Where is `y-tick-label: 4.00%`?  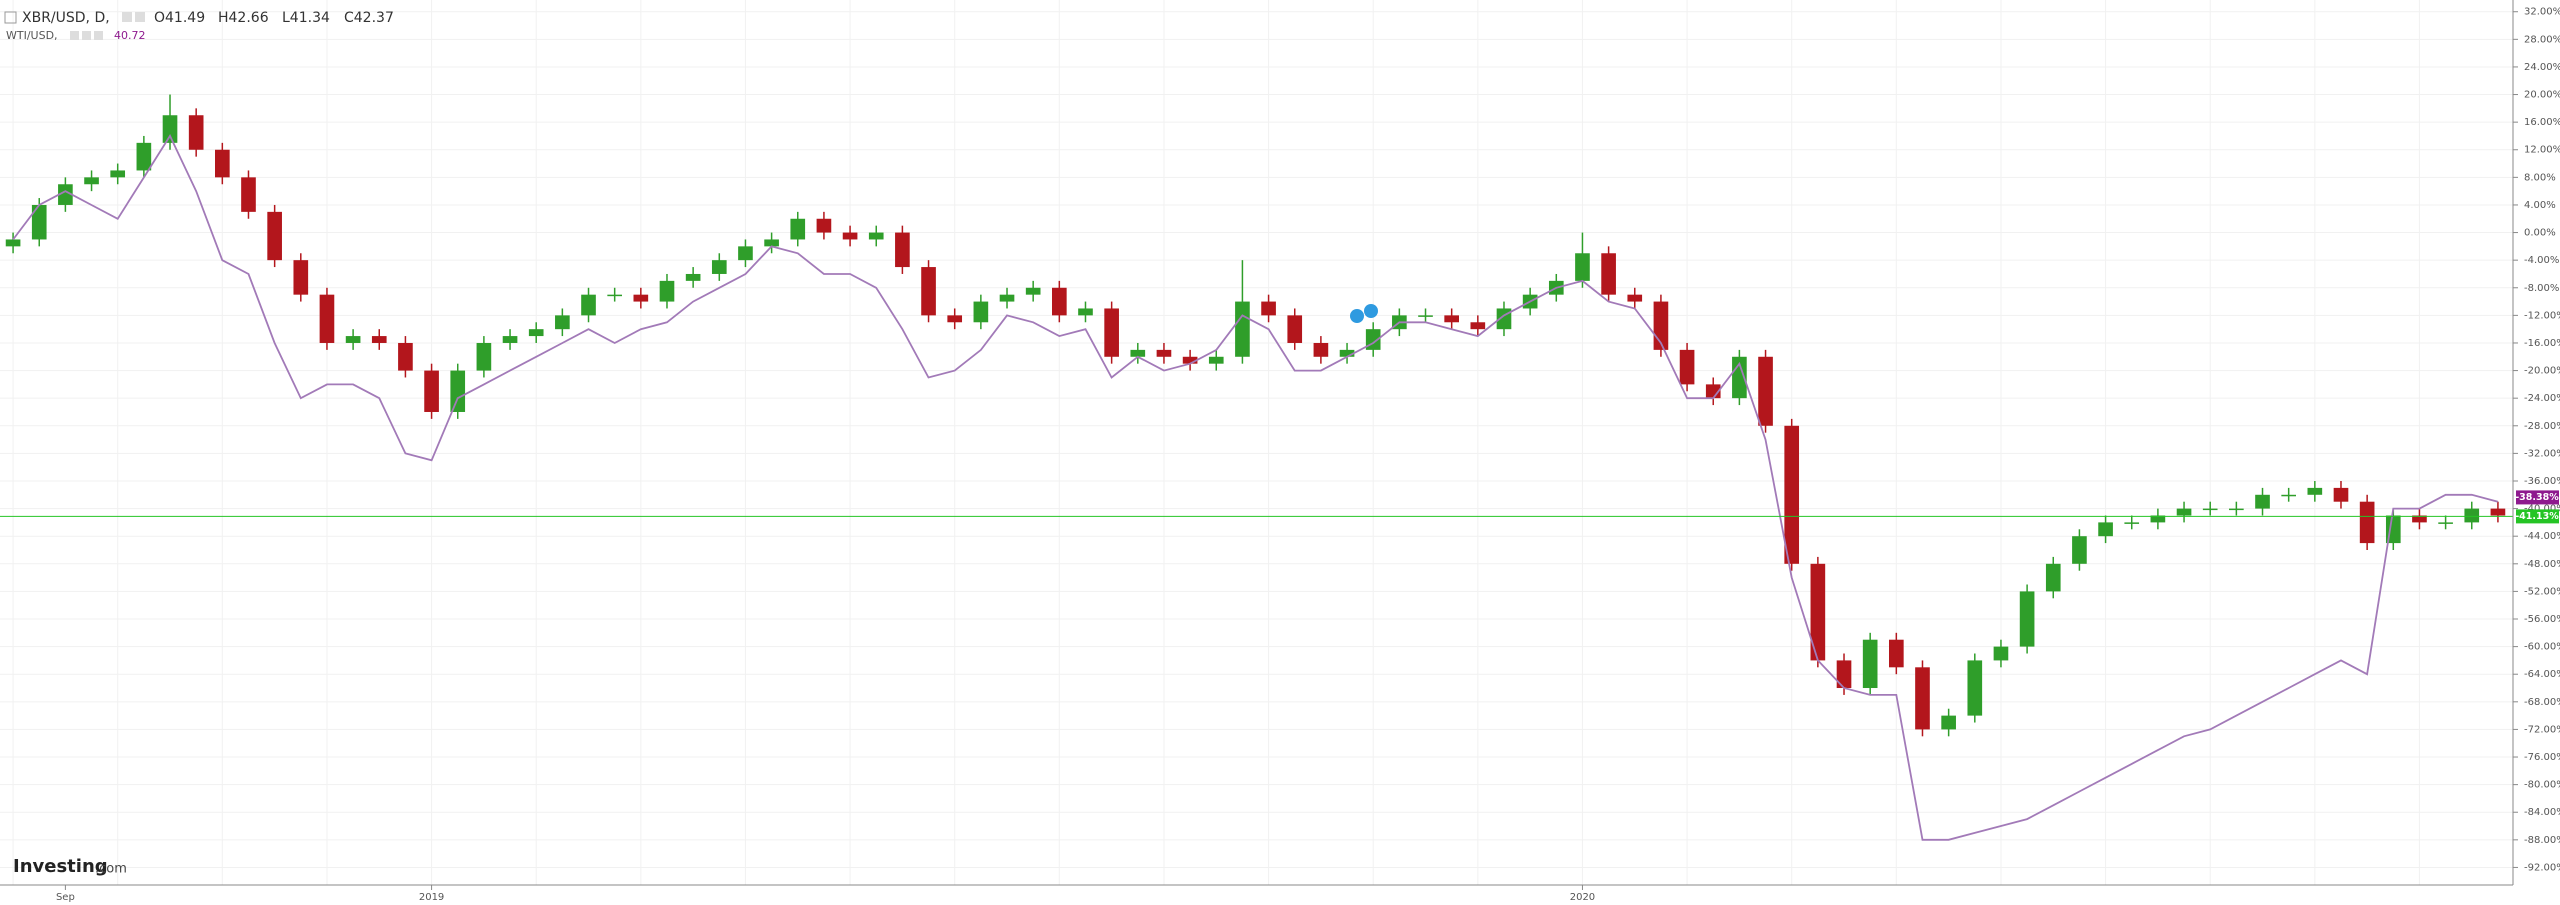
y-tick-label: 4.00% is located at coordinates (2540, 205).